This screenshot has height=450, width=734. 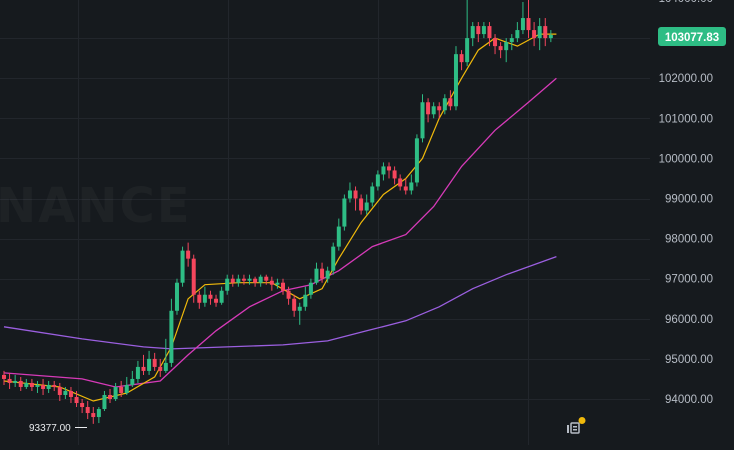 What do you see at coordinates (689, 320) in the screenshot?
I see `y-tick-label: 96000.00` at bounding box center [689, 320].